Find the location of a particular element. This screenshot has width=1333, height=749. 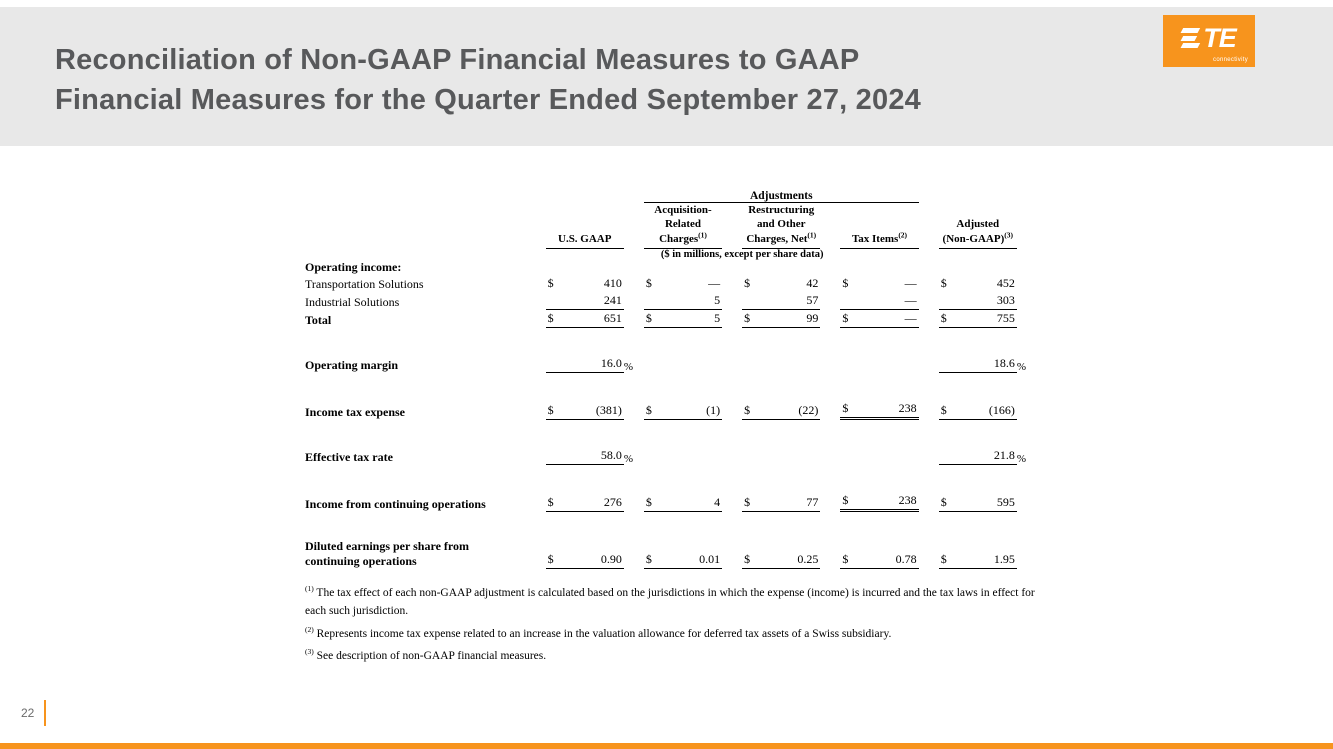

amount-adjusted: 18.6 is located at coordinates (977, 364).